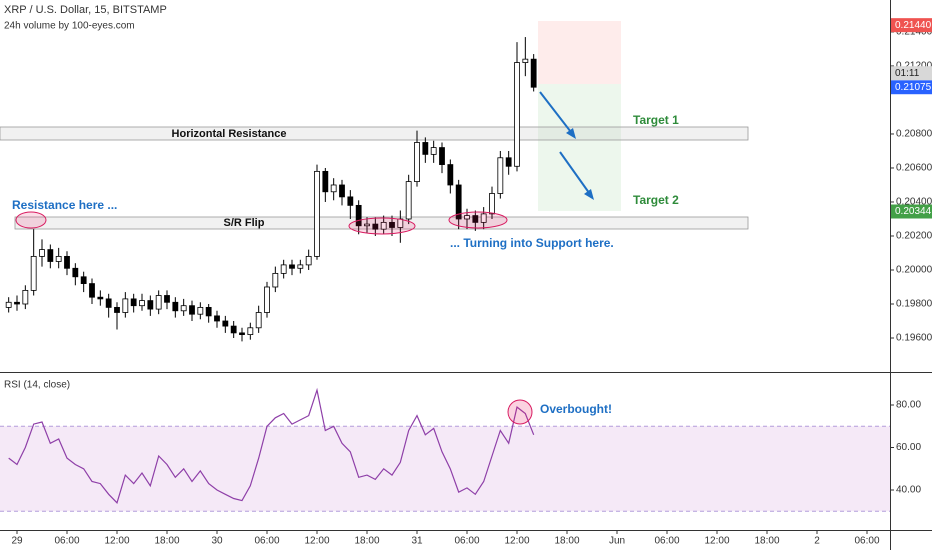 The height and width of the screenshot is (550, 932). Describe the element at coordinates (579, 52) in the screenshot. I see `stop-zone` at that location.